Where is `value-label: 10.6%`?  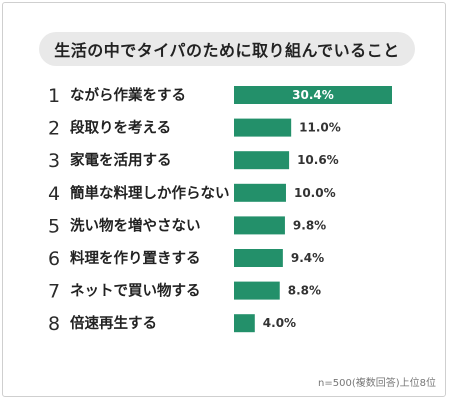 value-label: 10.6% is located at coordinates (318, 160).